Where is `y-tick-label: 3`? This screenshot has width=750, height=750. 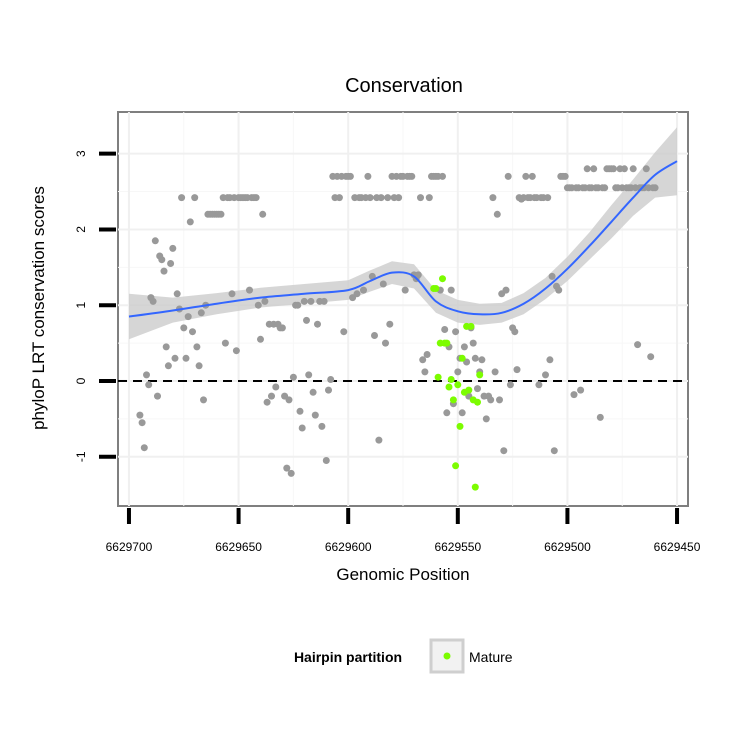 y-tick-label: 3 is located at coordinates (81, 153).